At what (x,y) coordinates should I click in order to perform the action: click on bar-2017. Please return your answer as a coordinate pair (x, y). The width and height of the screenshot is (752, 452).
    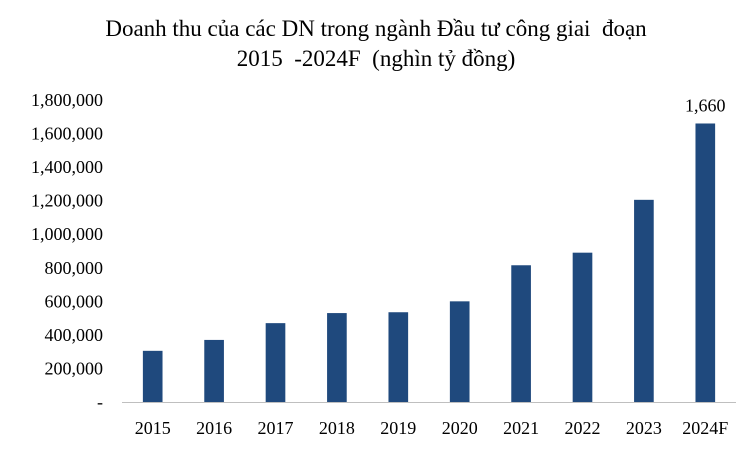
    Looking at the image, I should click on (275, 362).